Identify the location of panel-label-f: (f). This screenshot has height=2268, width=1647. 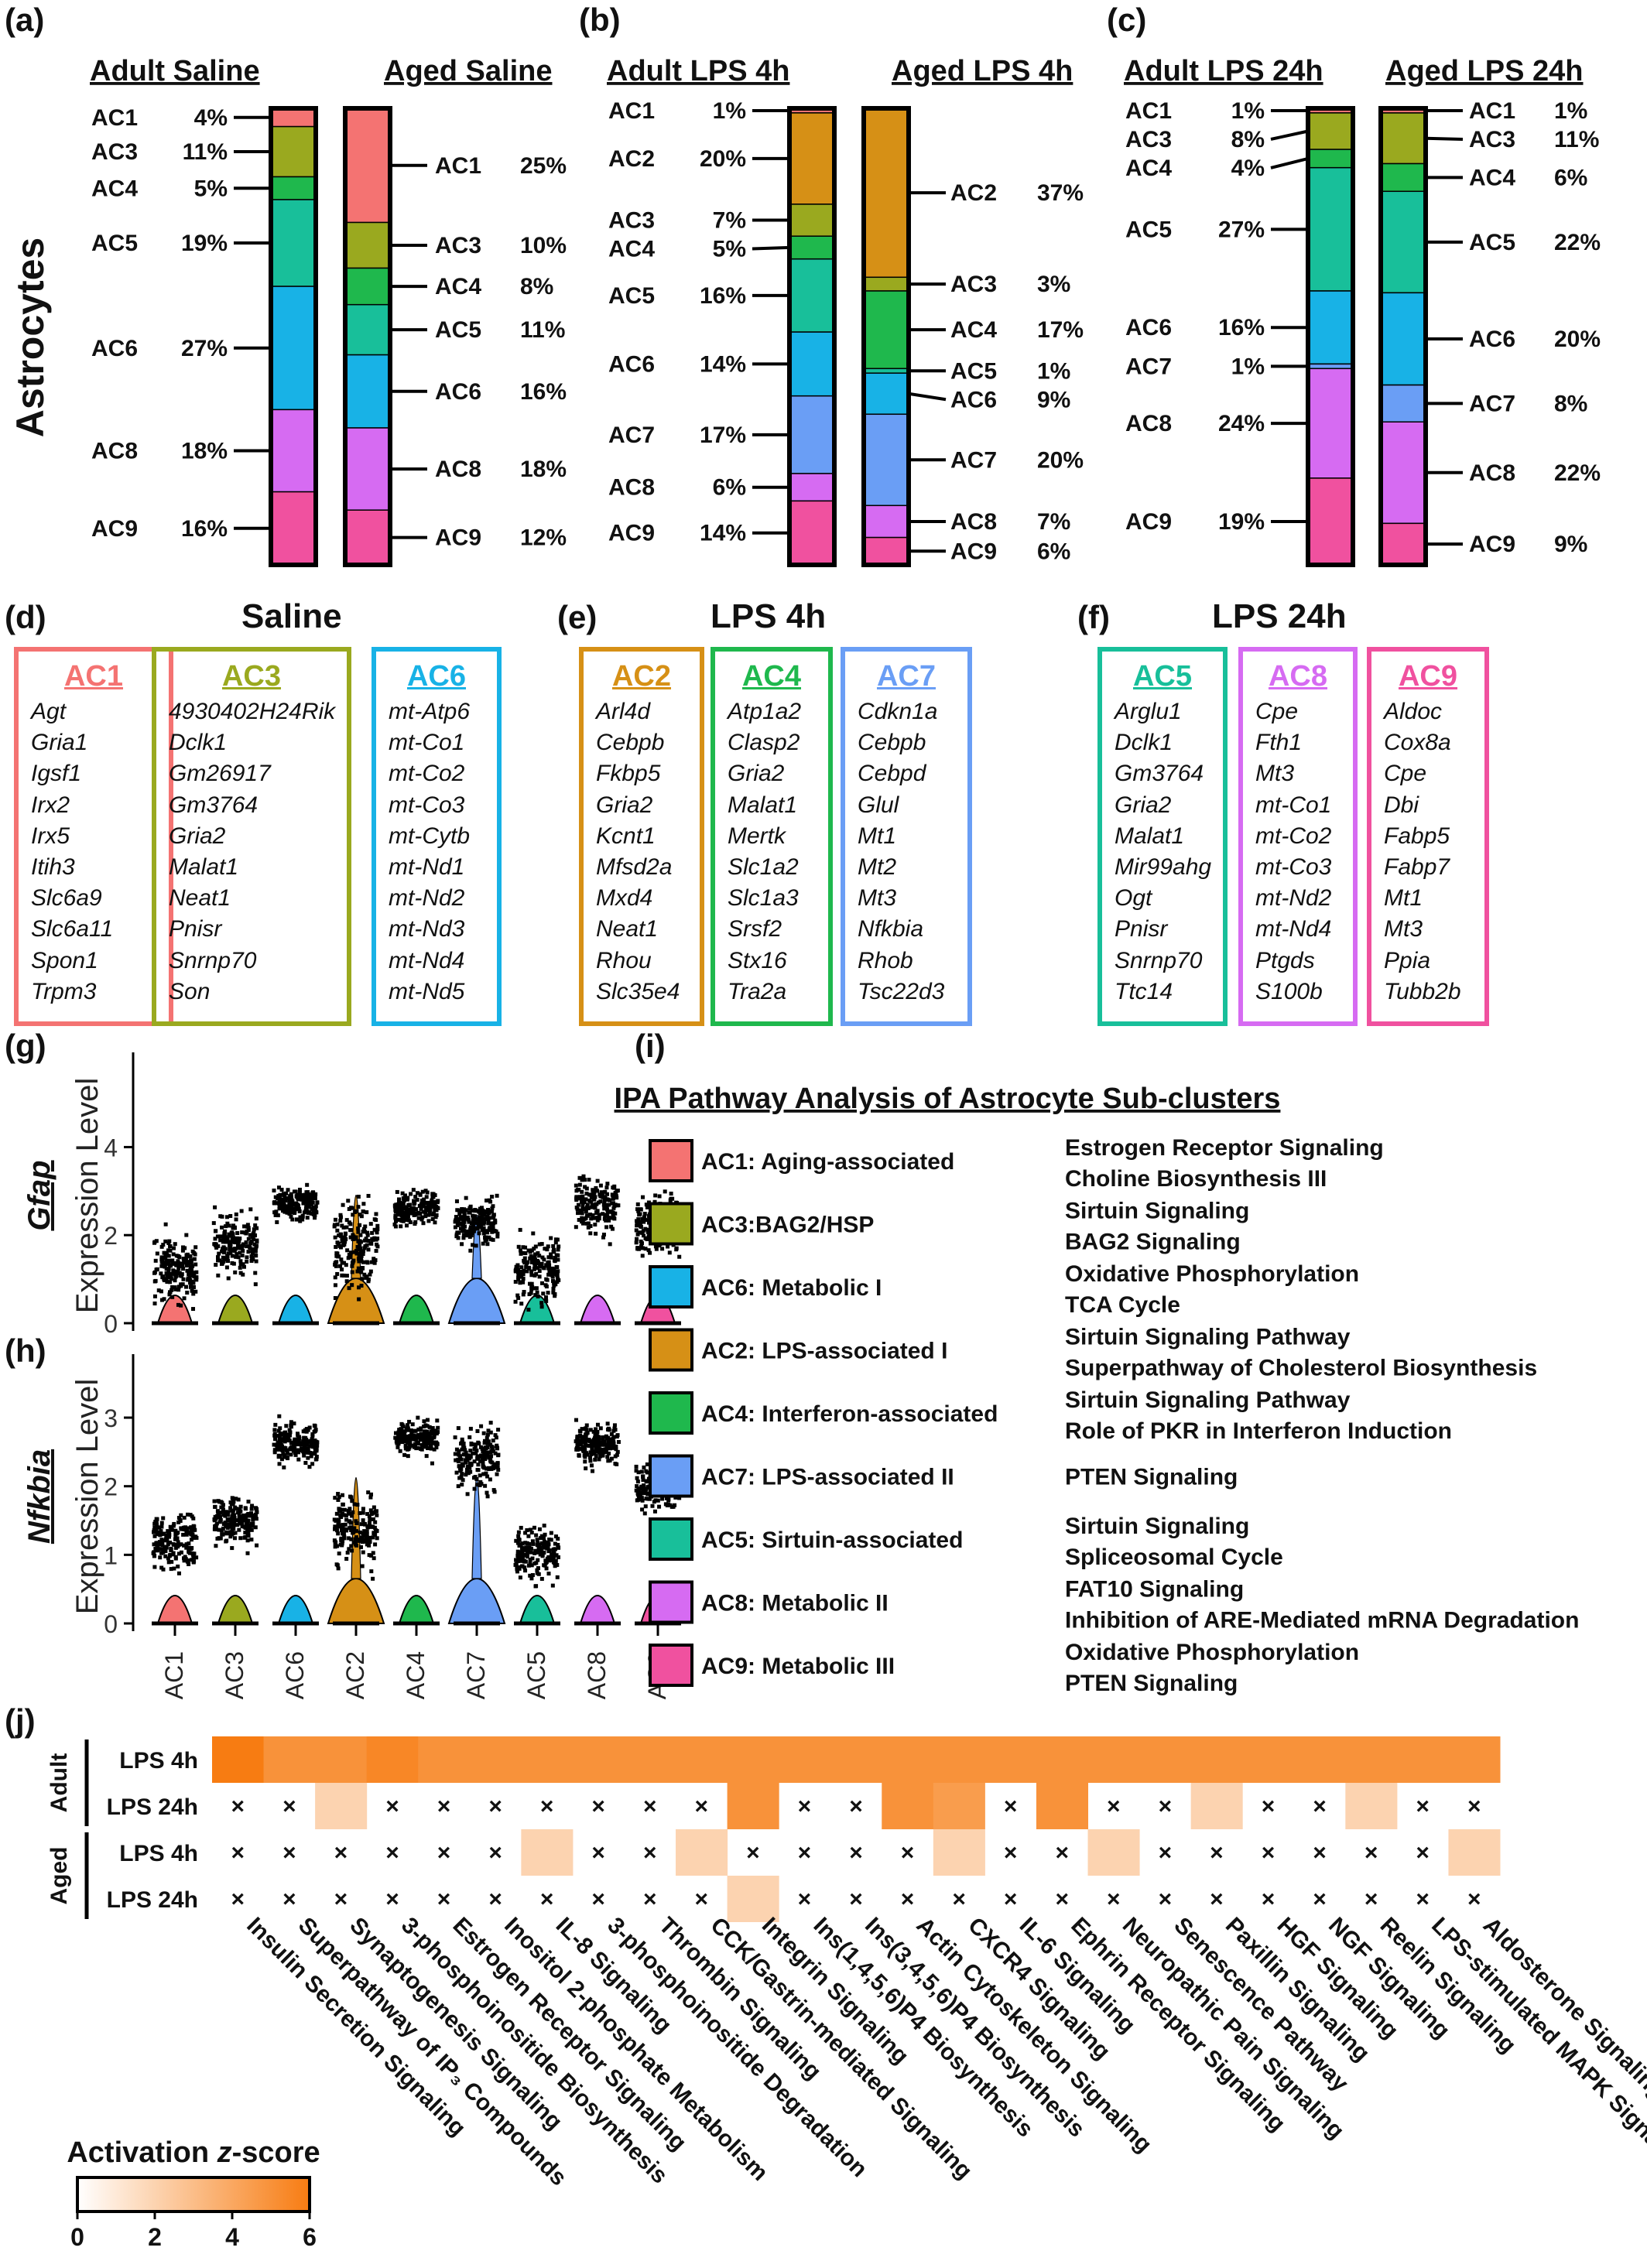
(1093, 617).